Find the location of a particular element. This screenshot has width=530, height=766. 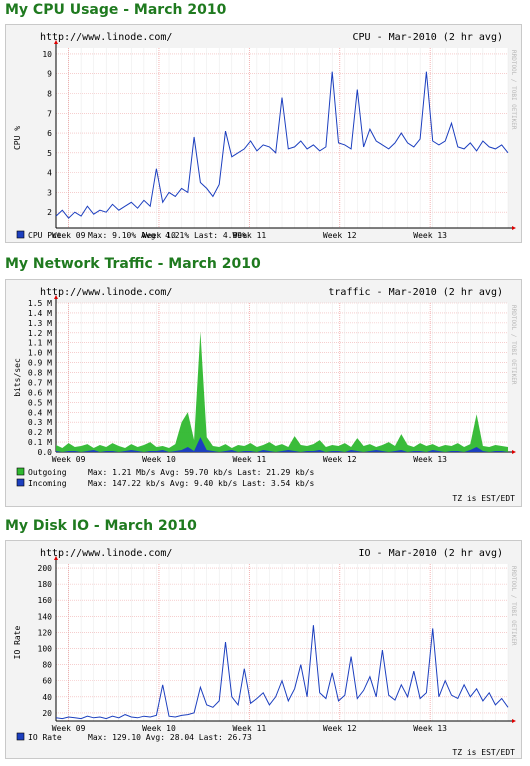

y-tick-label: 180 is located at coordinates (45, 584).